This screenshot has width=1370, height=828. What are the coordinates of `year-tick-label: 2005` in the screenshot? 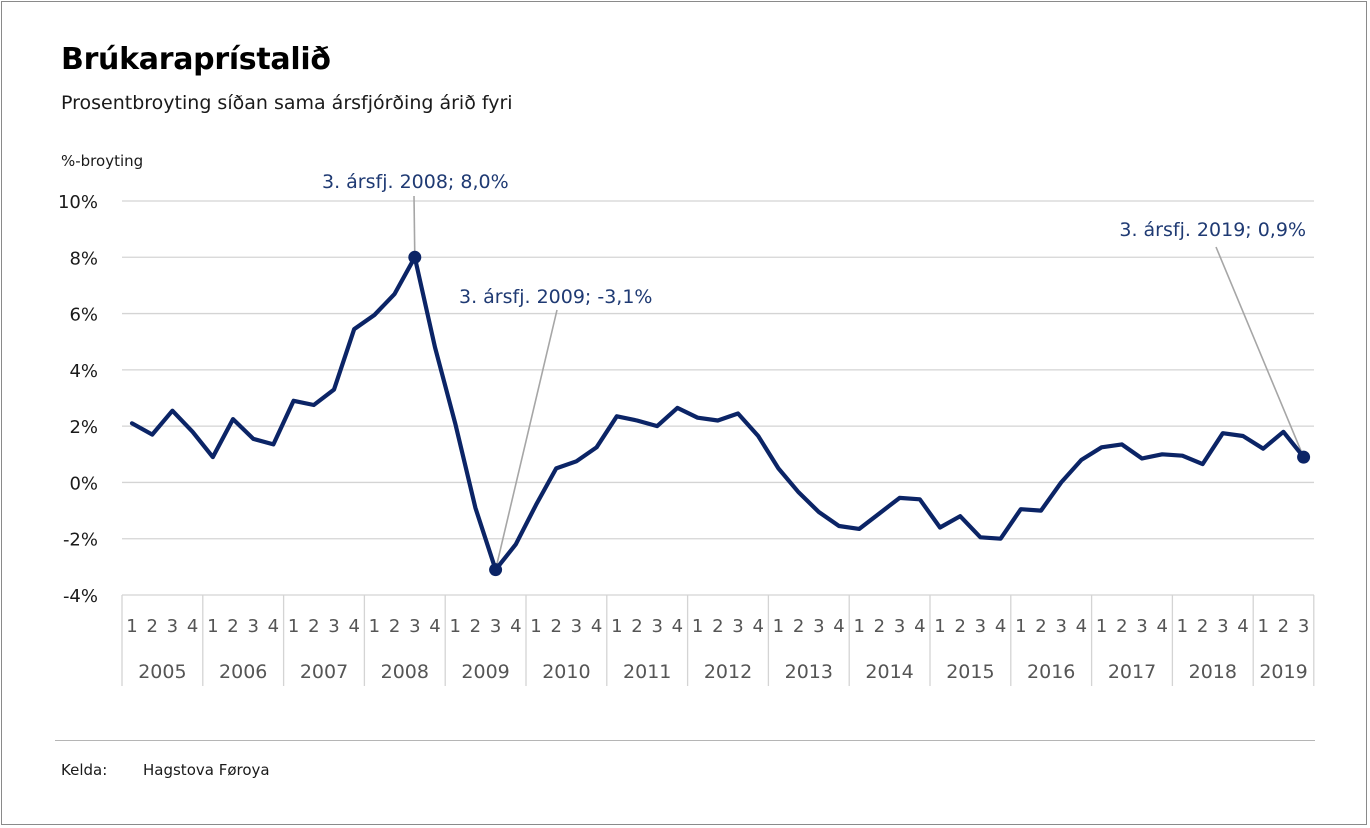 It's located at (162, 672).